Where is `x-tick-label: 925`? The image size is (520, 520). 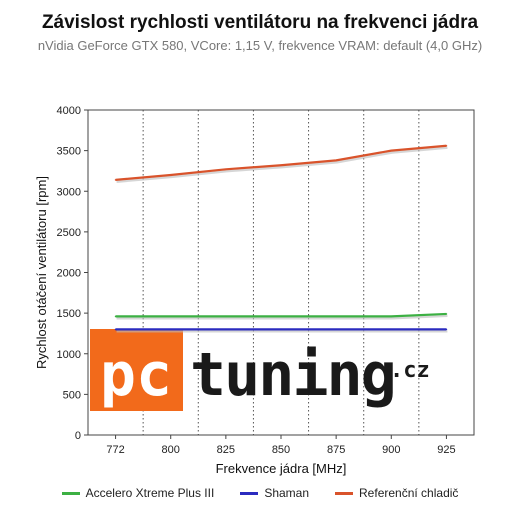 x-tick-label: 925 is located at coordinates (446, 450).